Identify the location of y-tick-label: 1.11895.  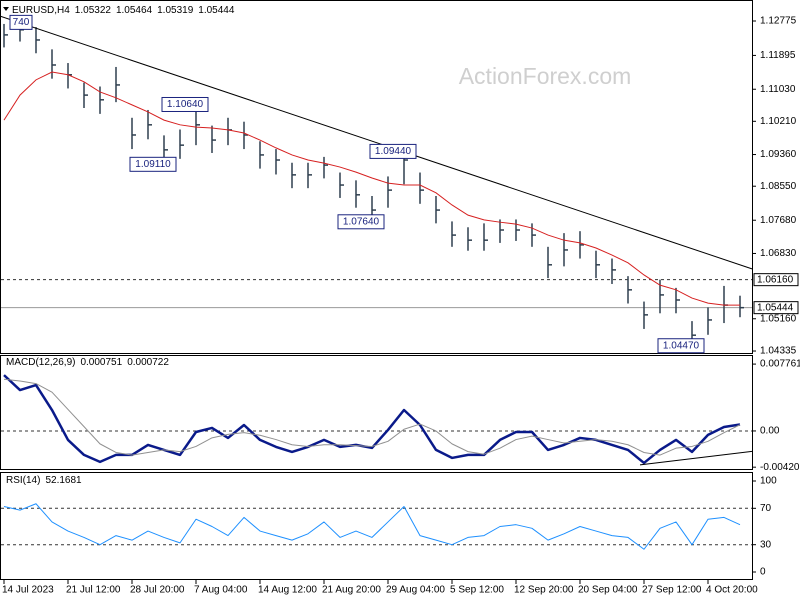
(778, 55).